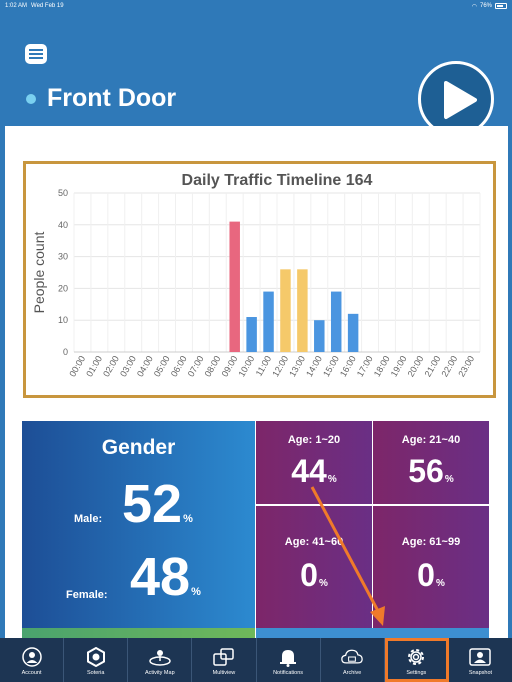 The height and width of the screenshot is (682, 512). I want to click on tab-snapshot: Snapshot, so click(480, 660).